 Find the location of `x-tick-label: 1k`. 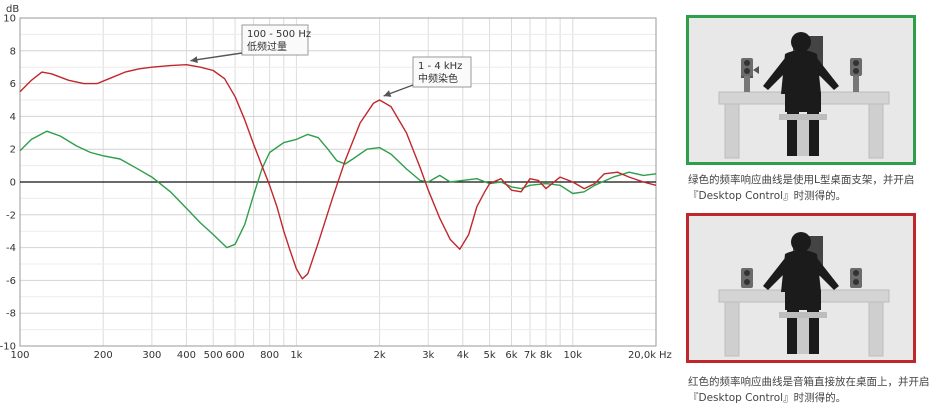

x-tick-label: 1k is located at coordinates (296, 355).